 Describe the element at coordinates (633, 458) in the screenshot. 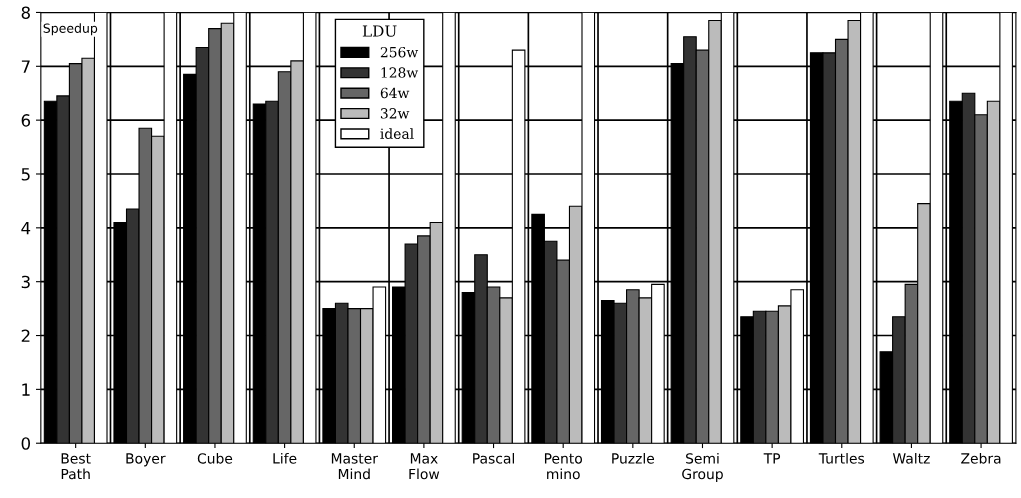

I see `x-tick-label: Puzzle` at that location.